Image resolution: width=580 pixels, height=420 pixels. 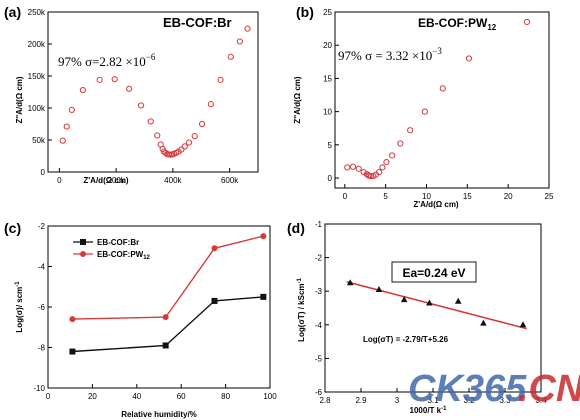 What do you see at coordinates (300, 280) in the screenshot?
I see `panel-d-ylabel-sup: -1` at bounding box center [300, 280].